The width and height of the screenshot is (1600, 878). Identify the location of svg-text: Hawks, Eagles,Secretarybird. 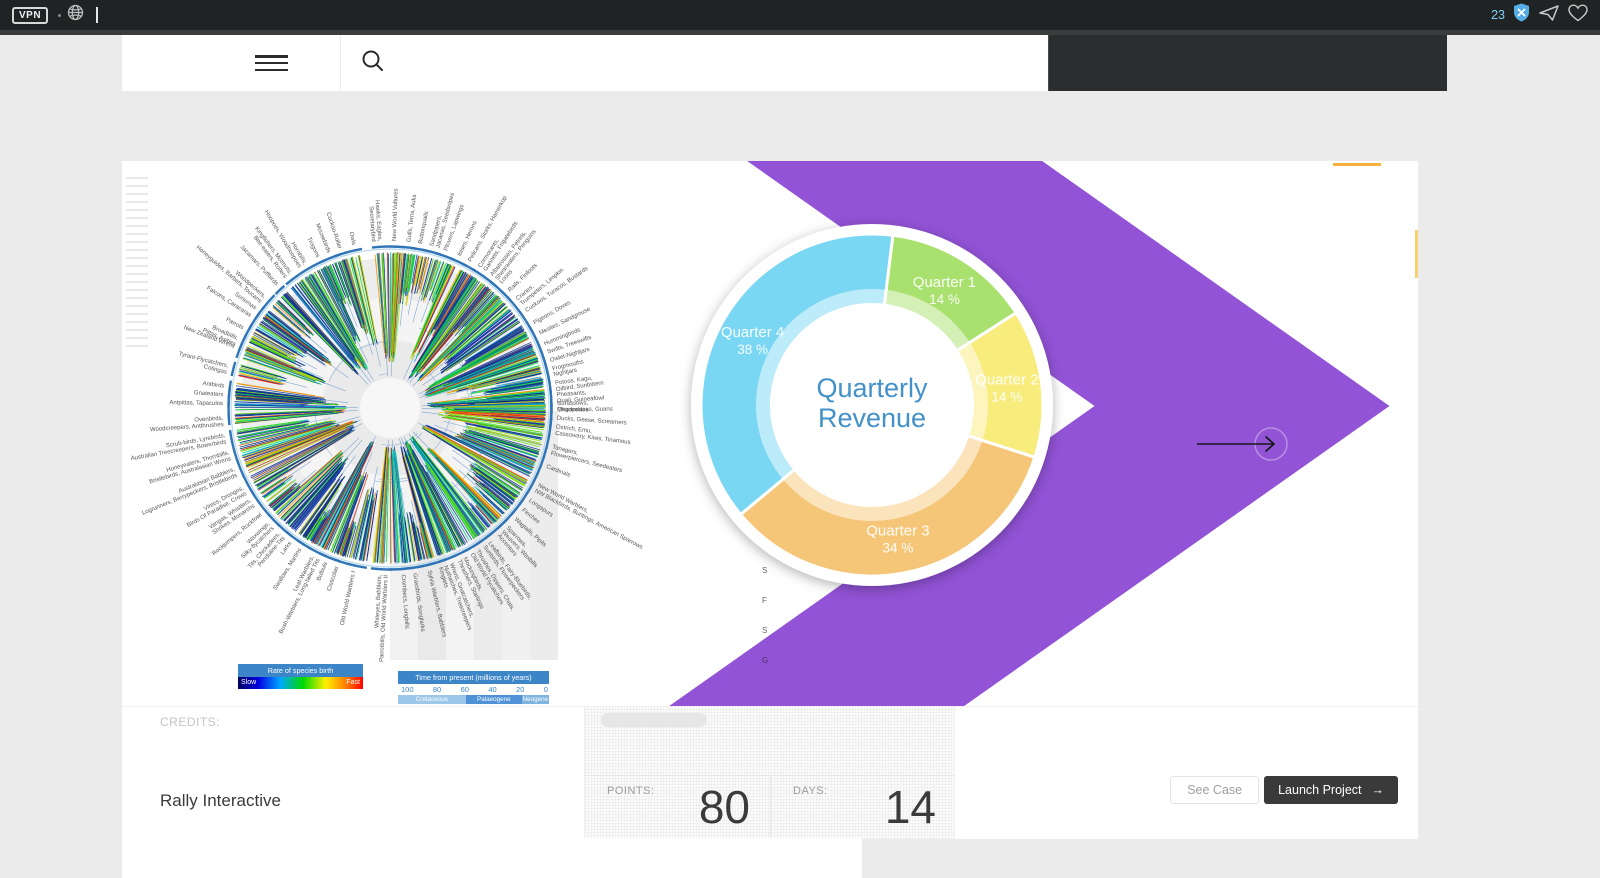
(374, 221).